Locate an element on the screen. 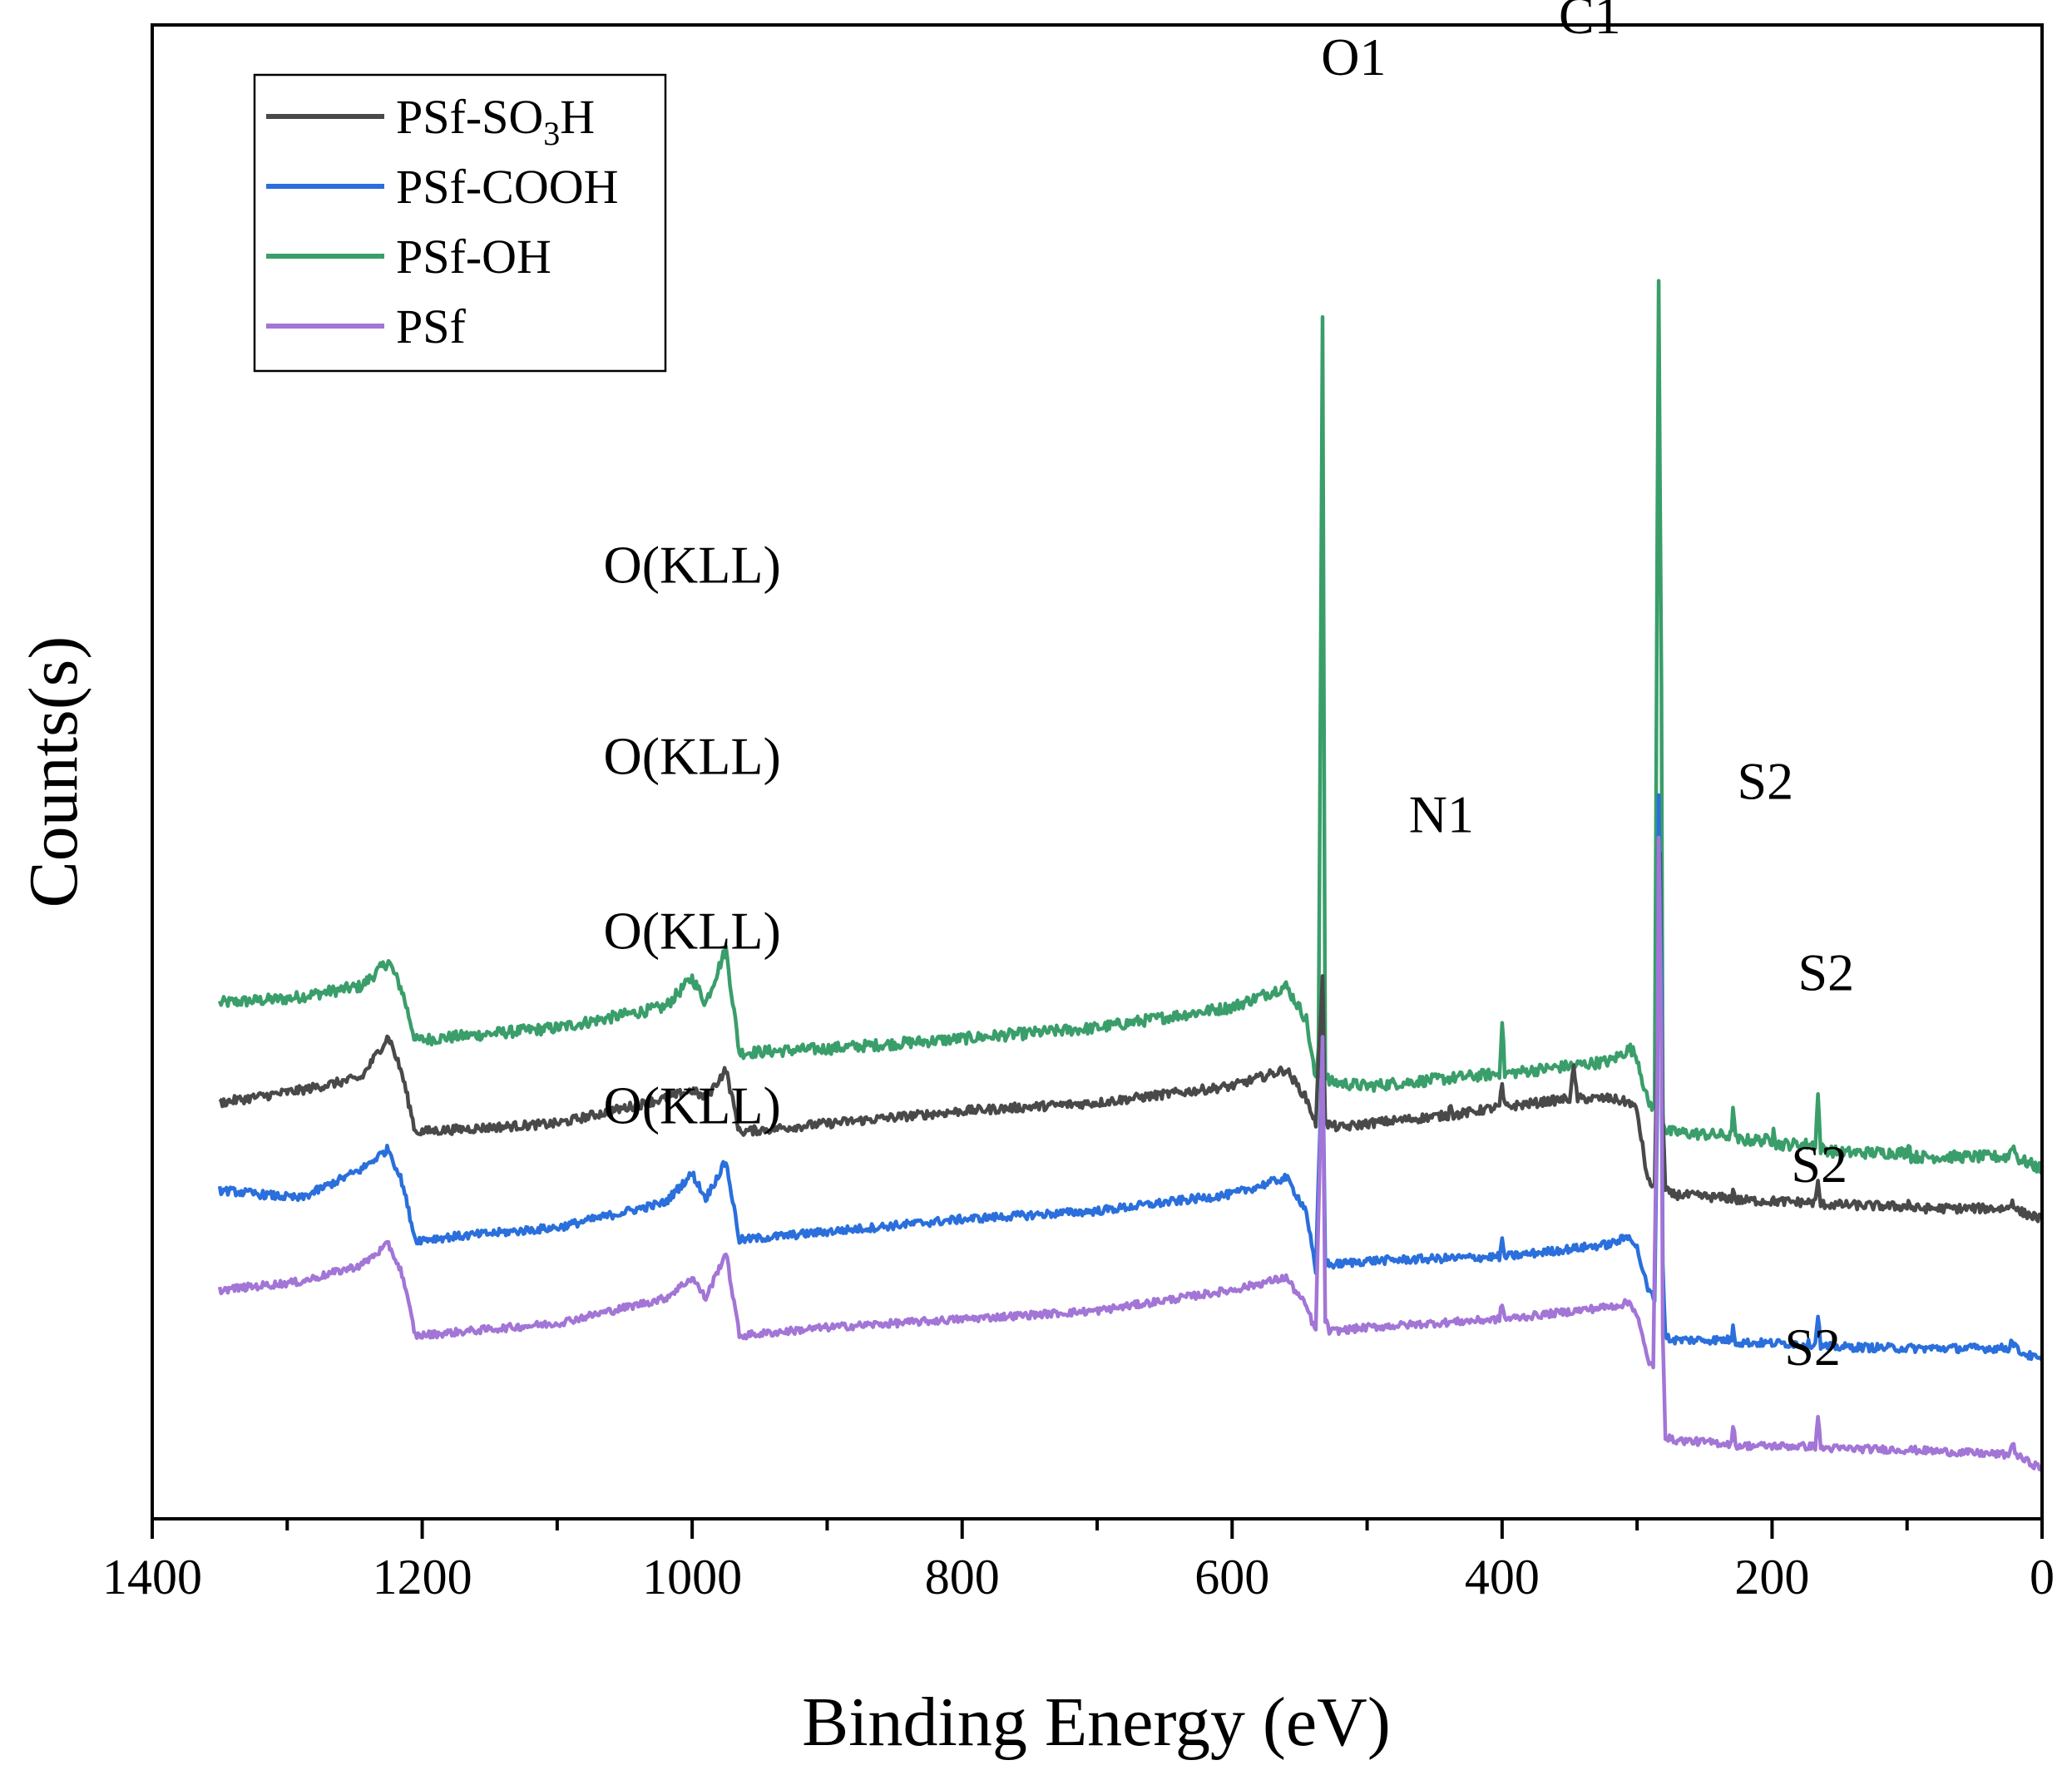  legend-label: PSf-COOH is located at coordinates (508, 187).